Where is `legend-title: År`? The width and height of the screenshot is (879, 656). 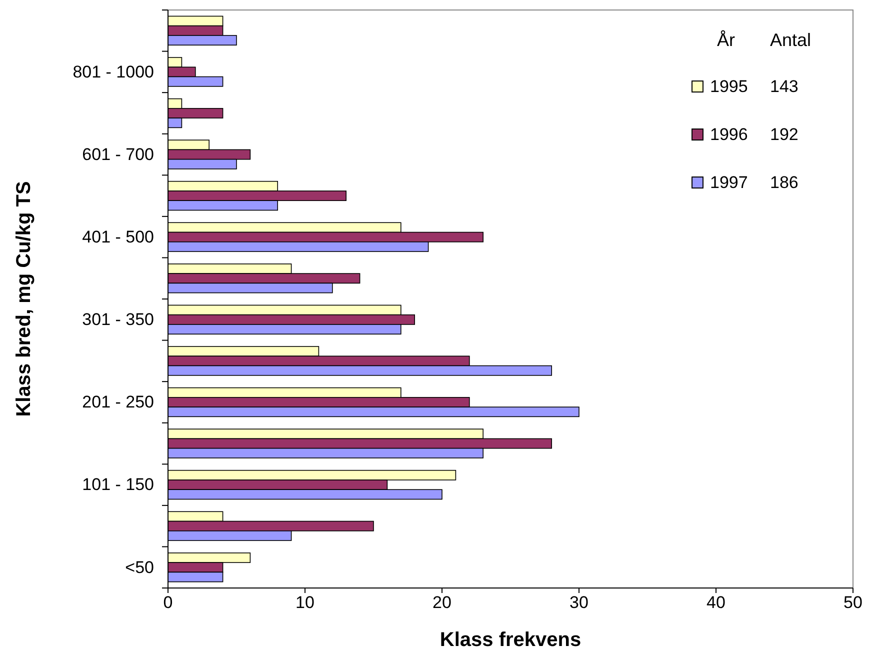 legend-title: År is located at coordinates (726, 40).